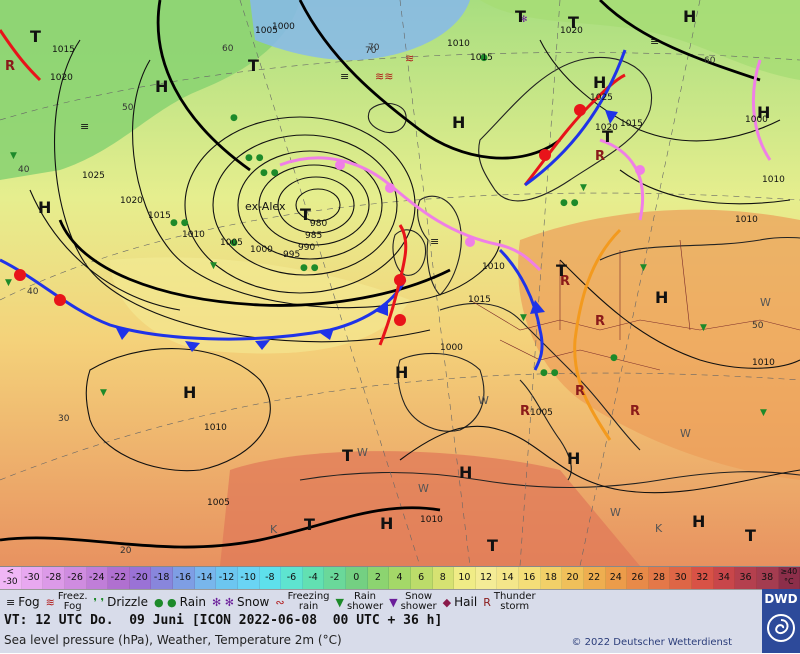  What do you see at coordinates (703, 578) in the screenshot?
I see `scale-cell: 32` at bounding box center [703, 578].